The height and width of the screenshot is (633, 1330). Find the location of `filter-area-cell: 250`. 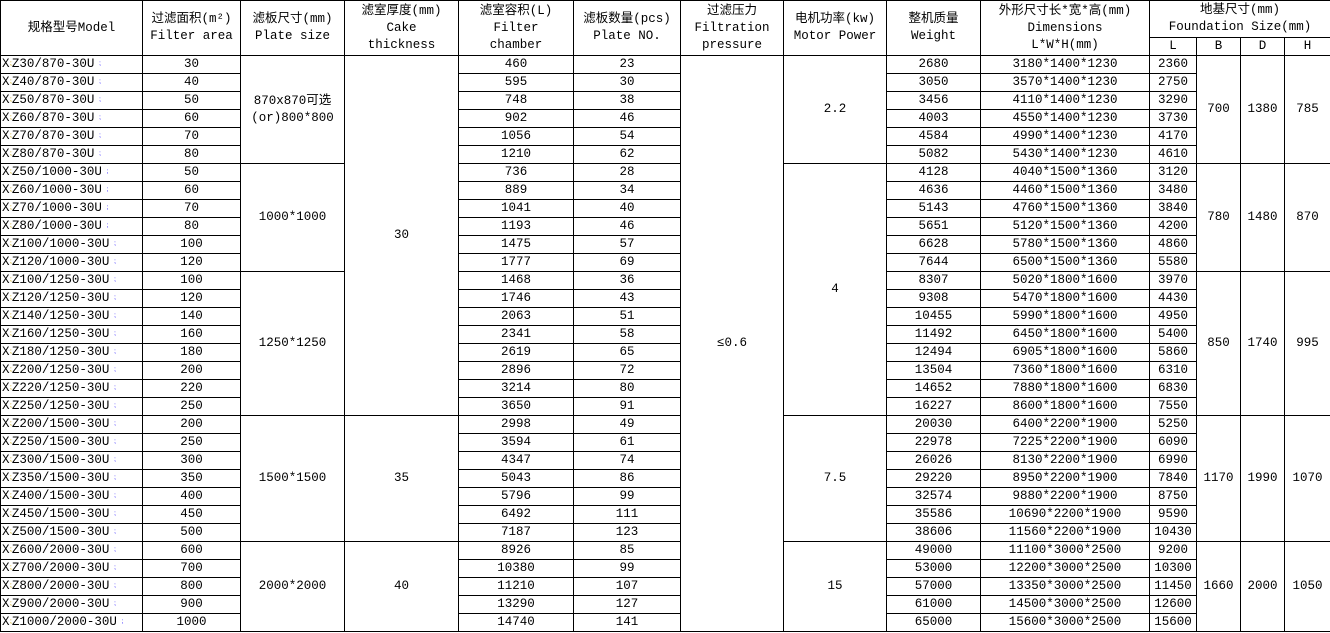

filter-area-cell: 250 is located at coordinates (191, 406).